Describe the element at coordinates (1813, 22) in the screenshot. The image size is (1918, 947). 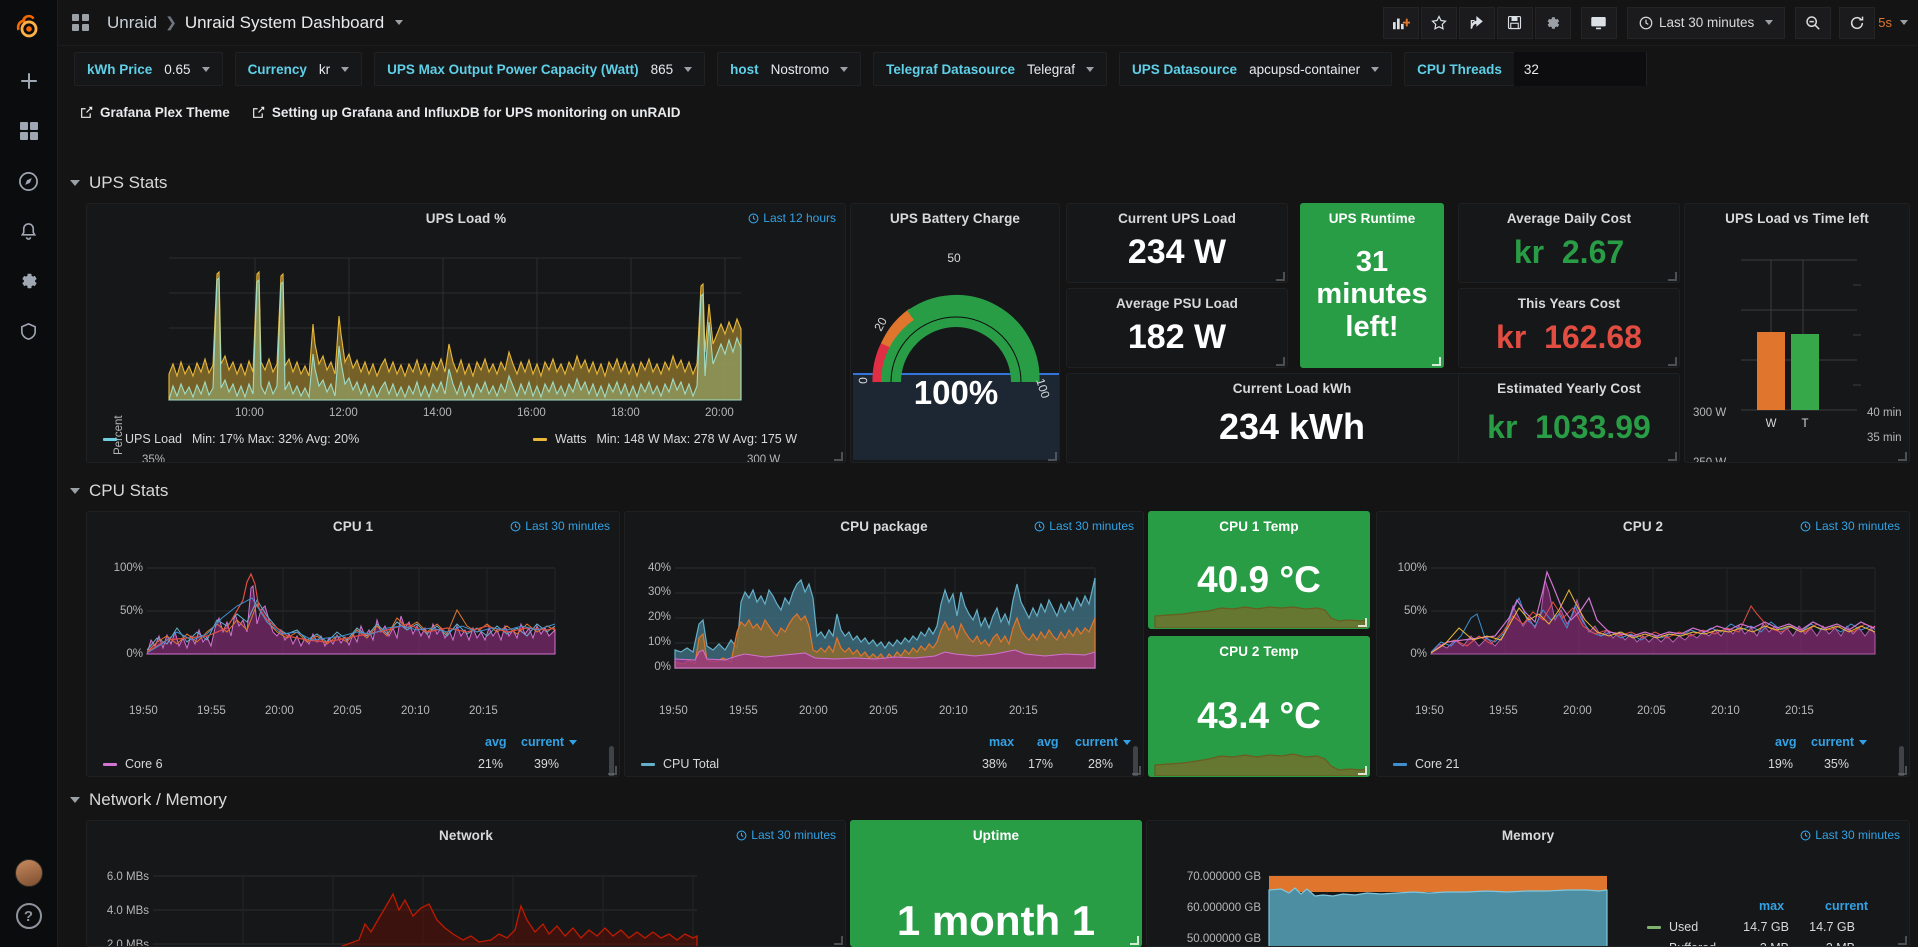
I see `zoom-out-time-button` at that location.